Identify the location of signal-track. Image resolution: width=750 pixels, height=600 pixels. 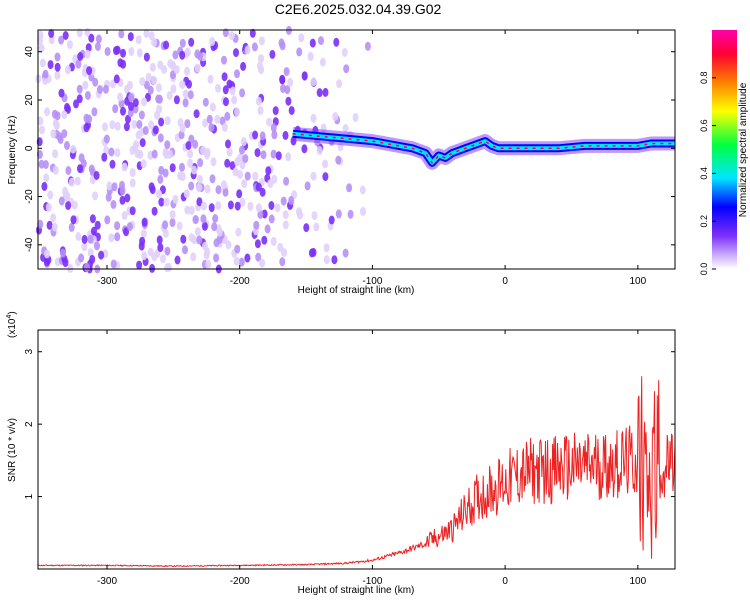
(483, 148).